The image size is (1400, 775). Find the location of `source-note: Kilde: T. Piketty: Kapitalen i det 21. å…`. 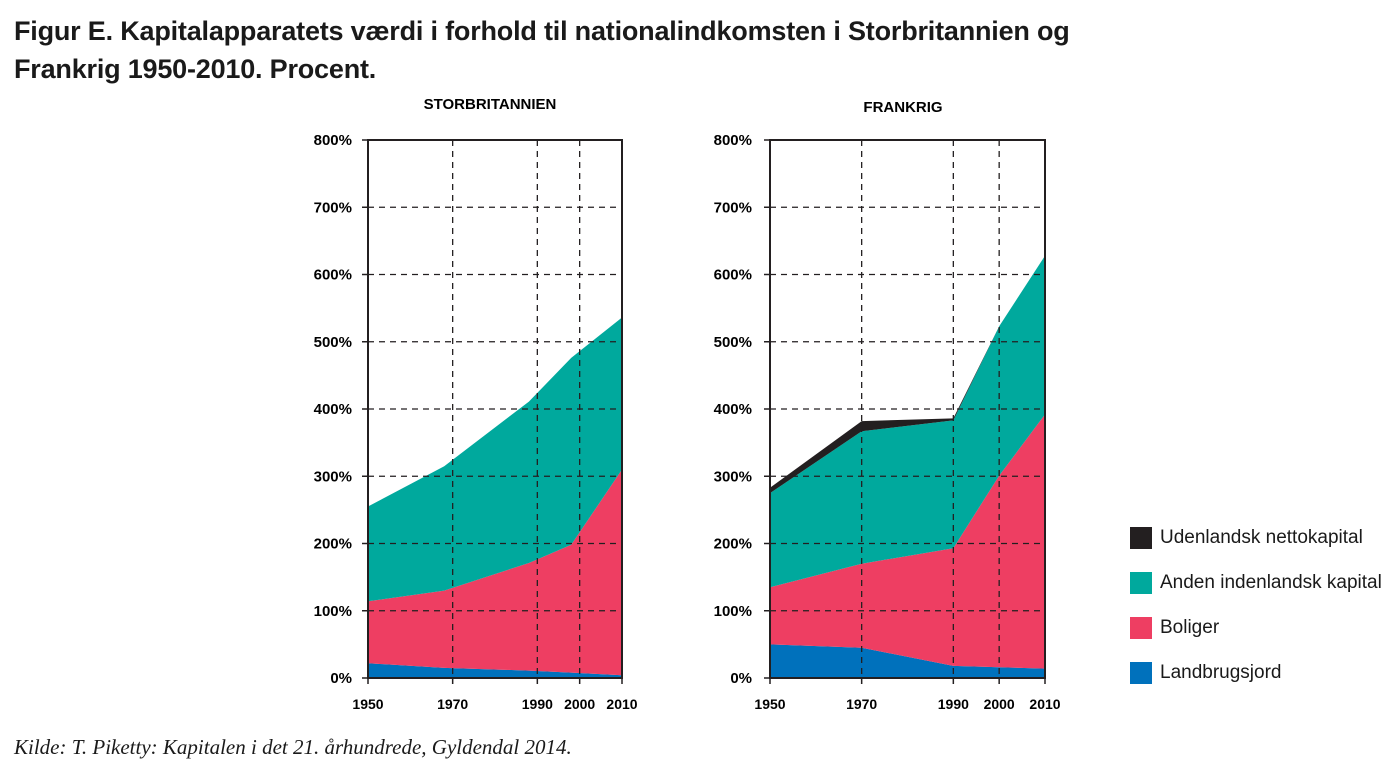

source-note: Kilde: T. Piketty: Kapitalen i det 21. å… is located at coordinates (293, 747).